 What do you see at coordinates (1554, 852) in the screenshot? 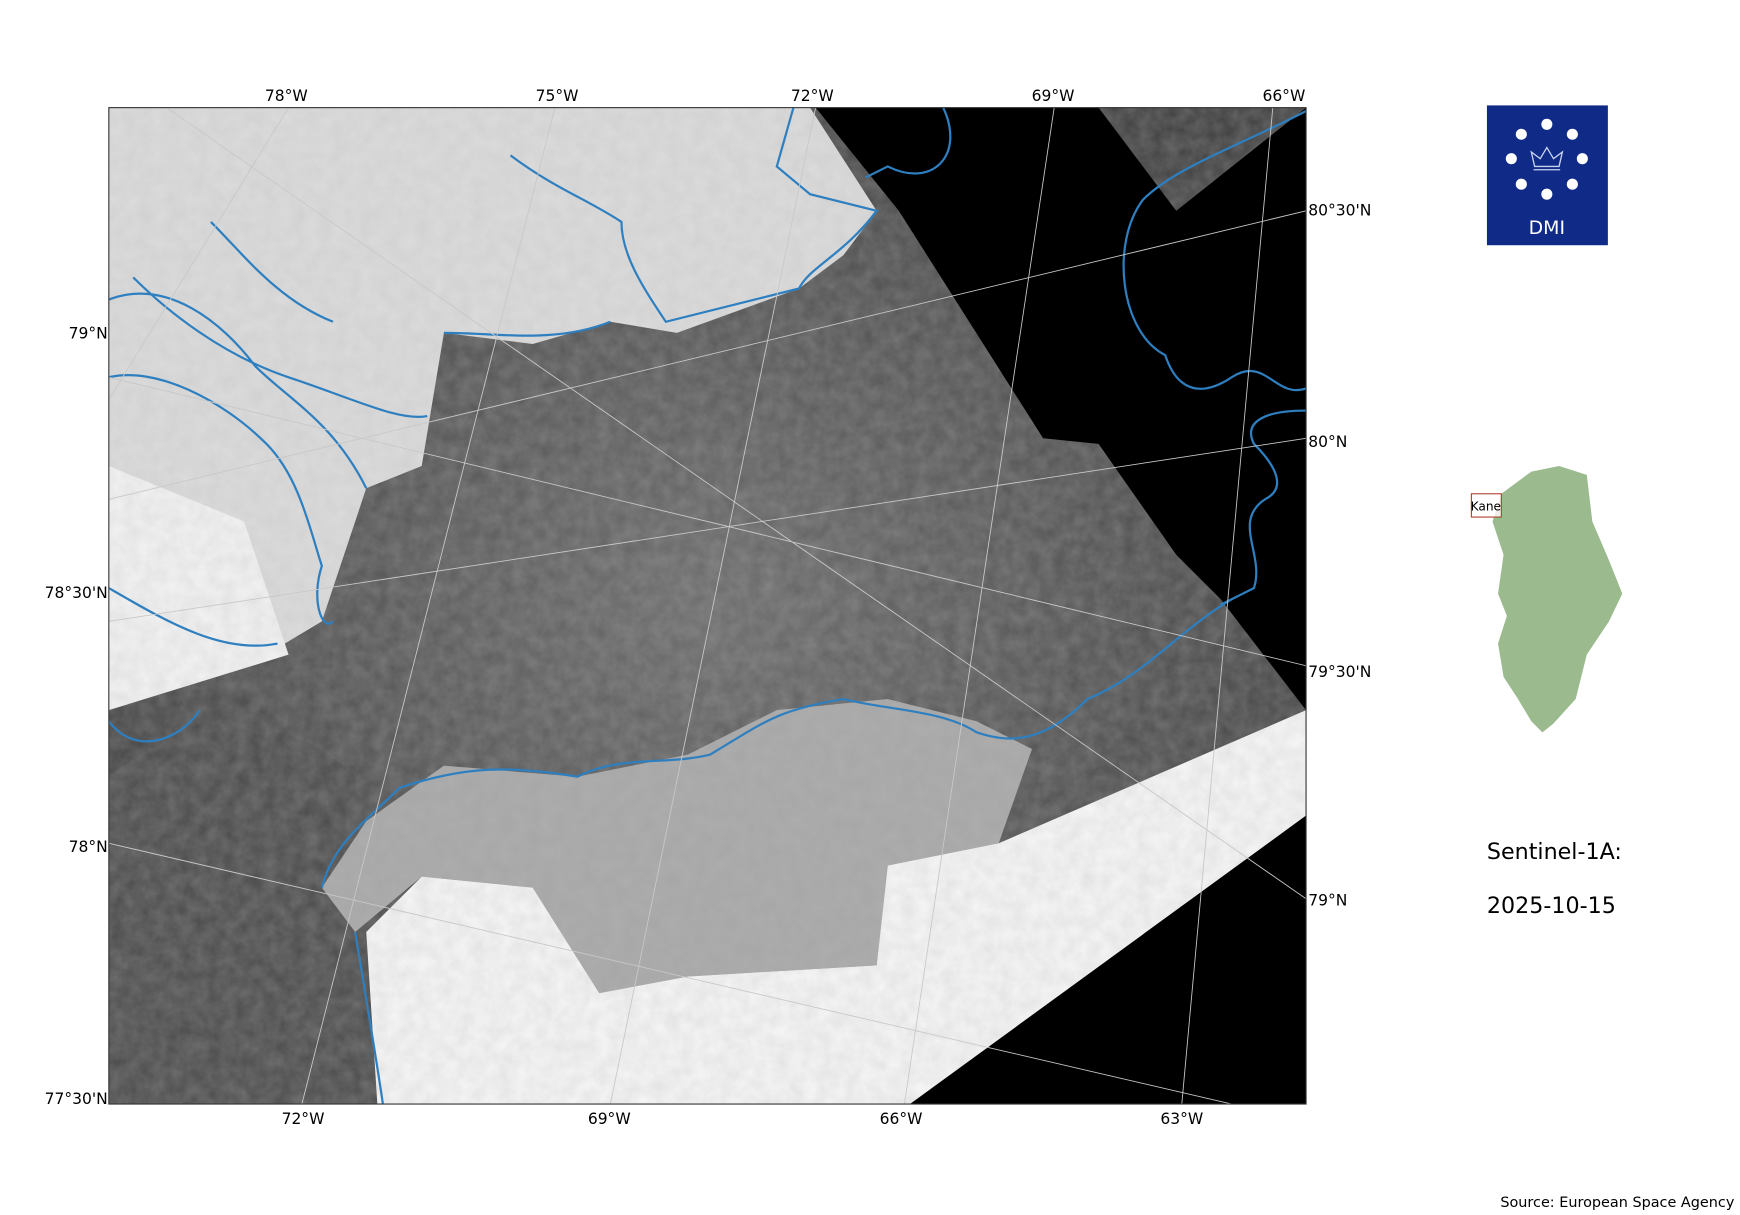
I see `satellite-label: Sentinel-1A:` at bounding box center [1554, 852].